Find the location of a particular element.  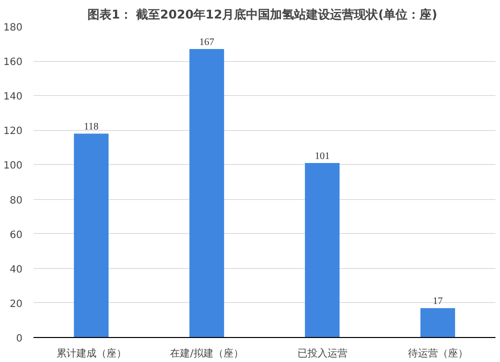

y-tick-label: 180 is located at coordinates (13, 28).